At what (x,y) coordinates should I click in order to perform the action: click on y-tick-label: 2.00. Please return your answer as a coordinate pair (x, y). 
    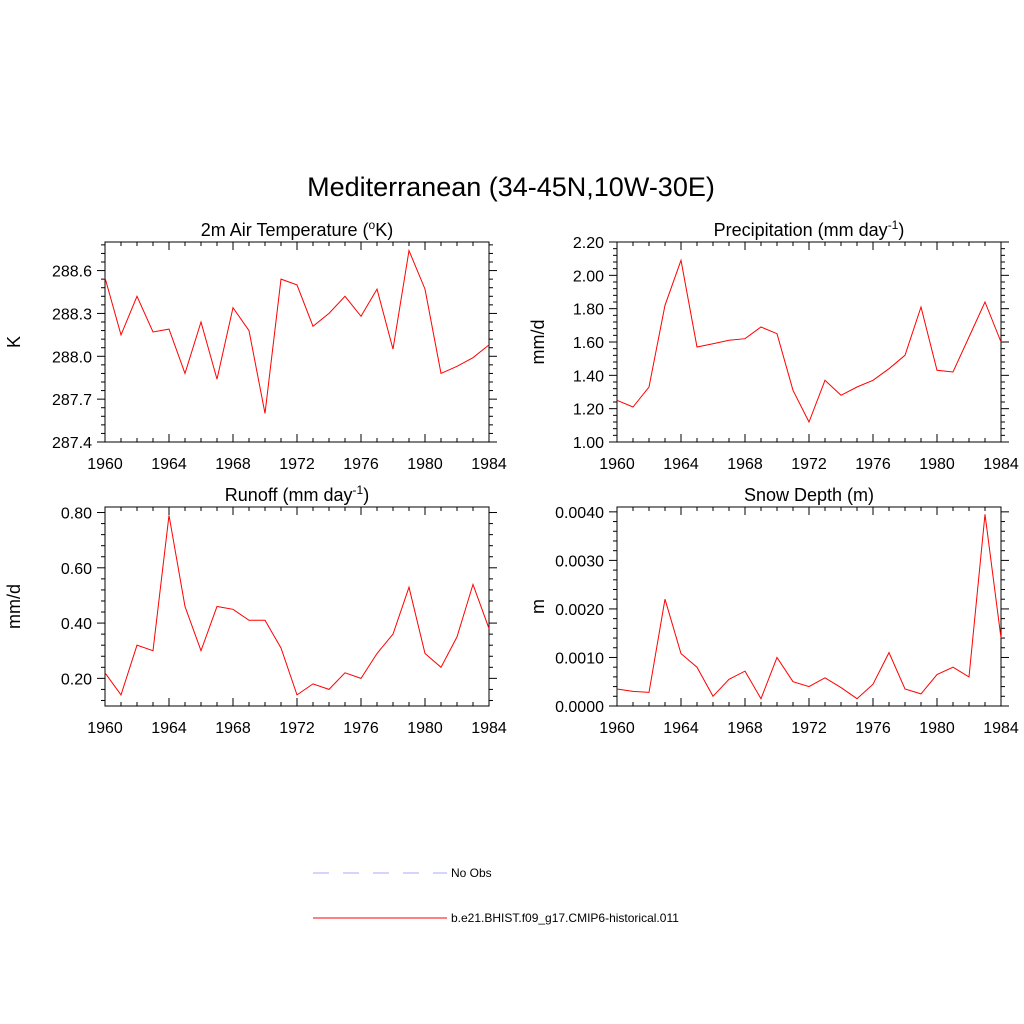
    Looking at the image, I should click on (588, 276).